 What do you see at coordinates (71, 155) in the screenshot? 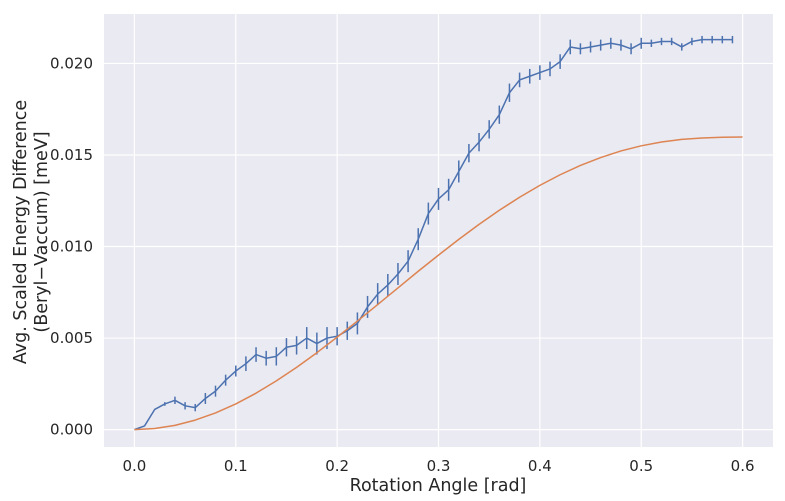
I see `y-tick-label: 0.015` at bounding box center [71, 155].